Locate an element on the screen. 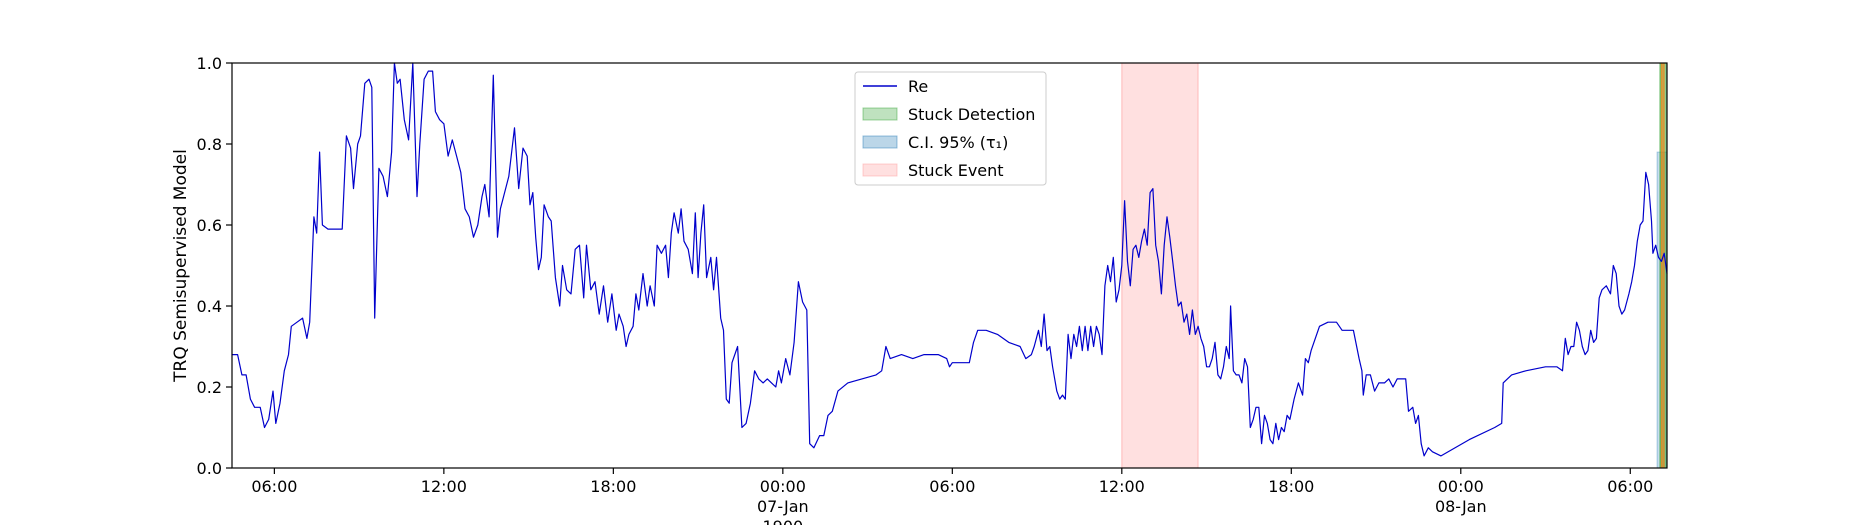 This screenshot has width=1850, height=525. xtick-label-7-1: 08-Jan is located at coordinates (1461, 506).